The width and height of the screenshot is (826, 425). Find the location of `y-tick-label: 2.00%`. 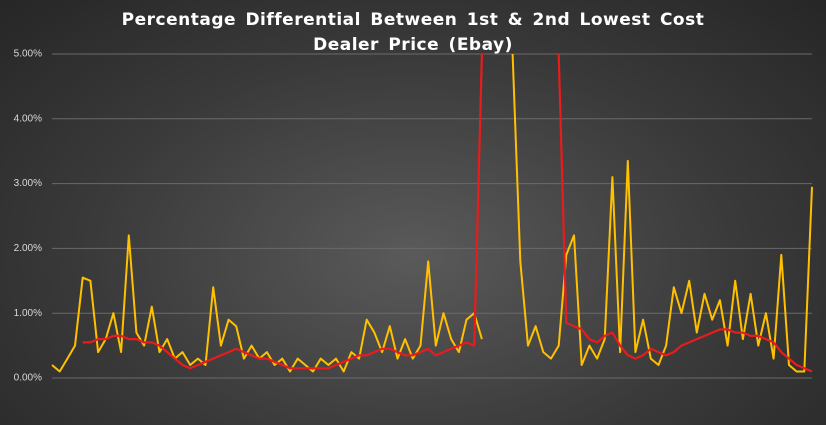

y-tick-label: 2.00% is located at coordinates (28, 248).